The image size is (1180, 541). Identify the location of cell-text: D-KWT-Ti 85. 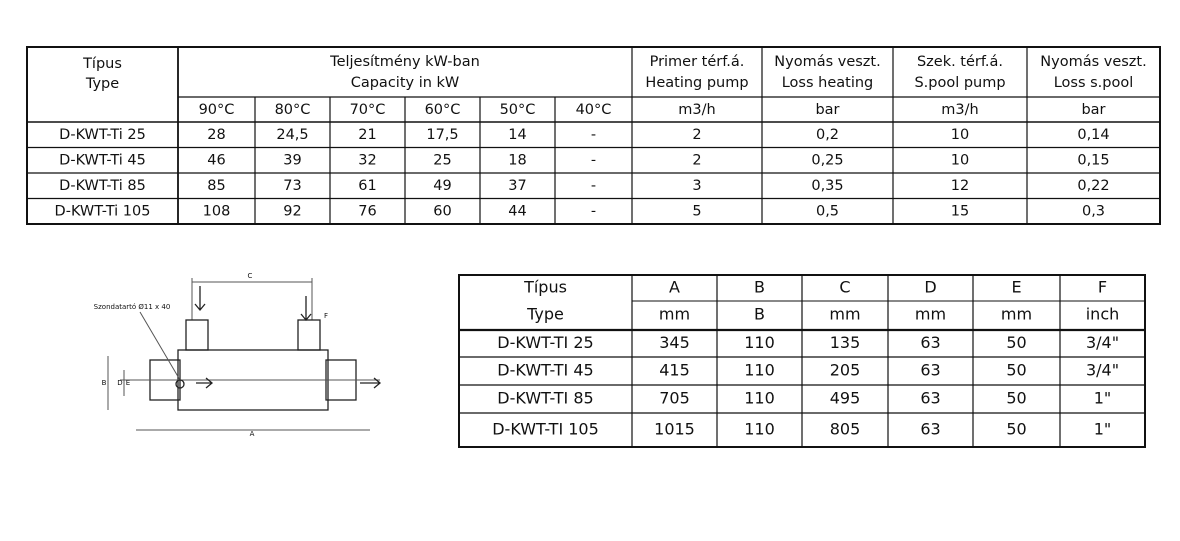
(102, 186).